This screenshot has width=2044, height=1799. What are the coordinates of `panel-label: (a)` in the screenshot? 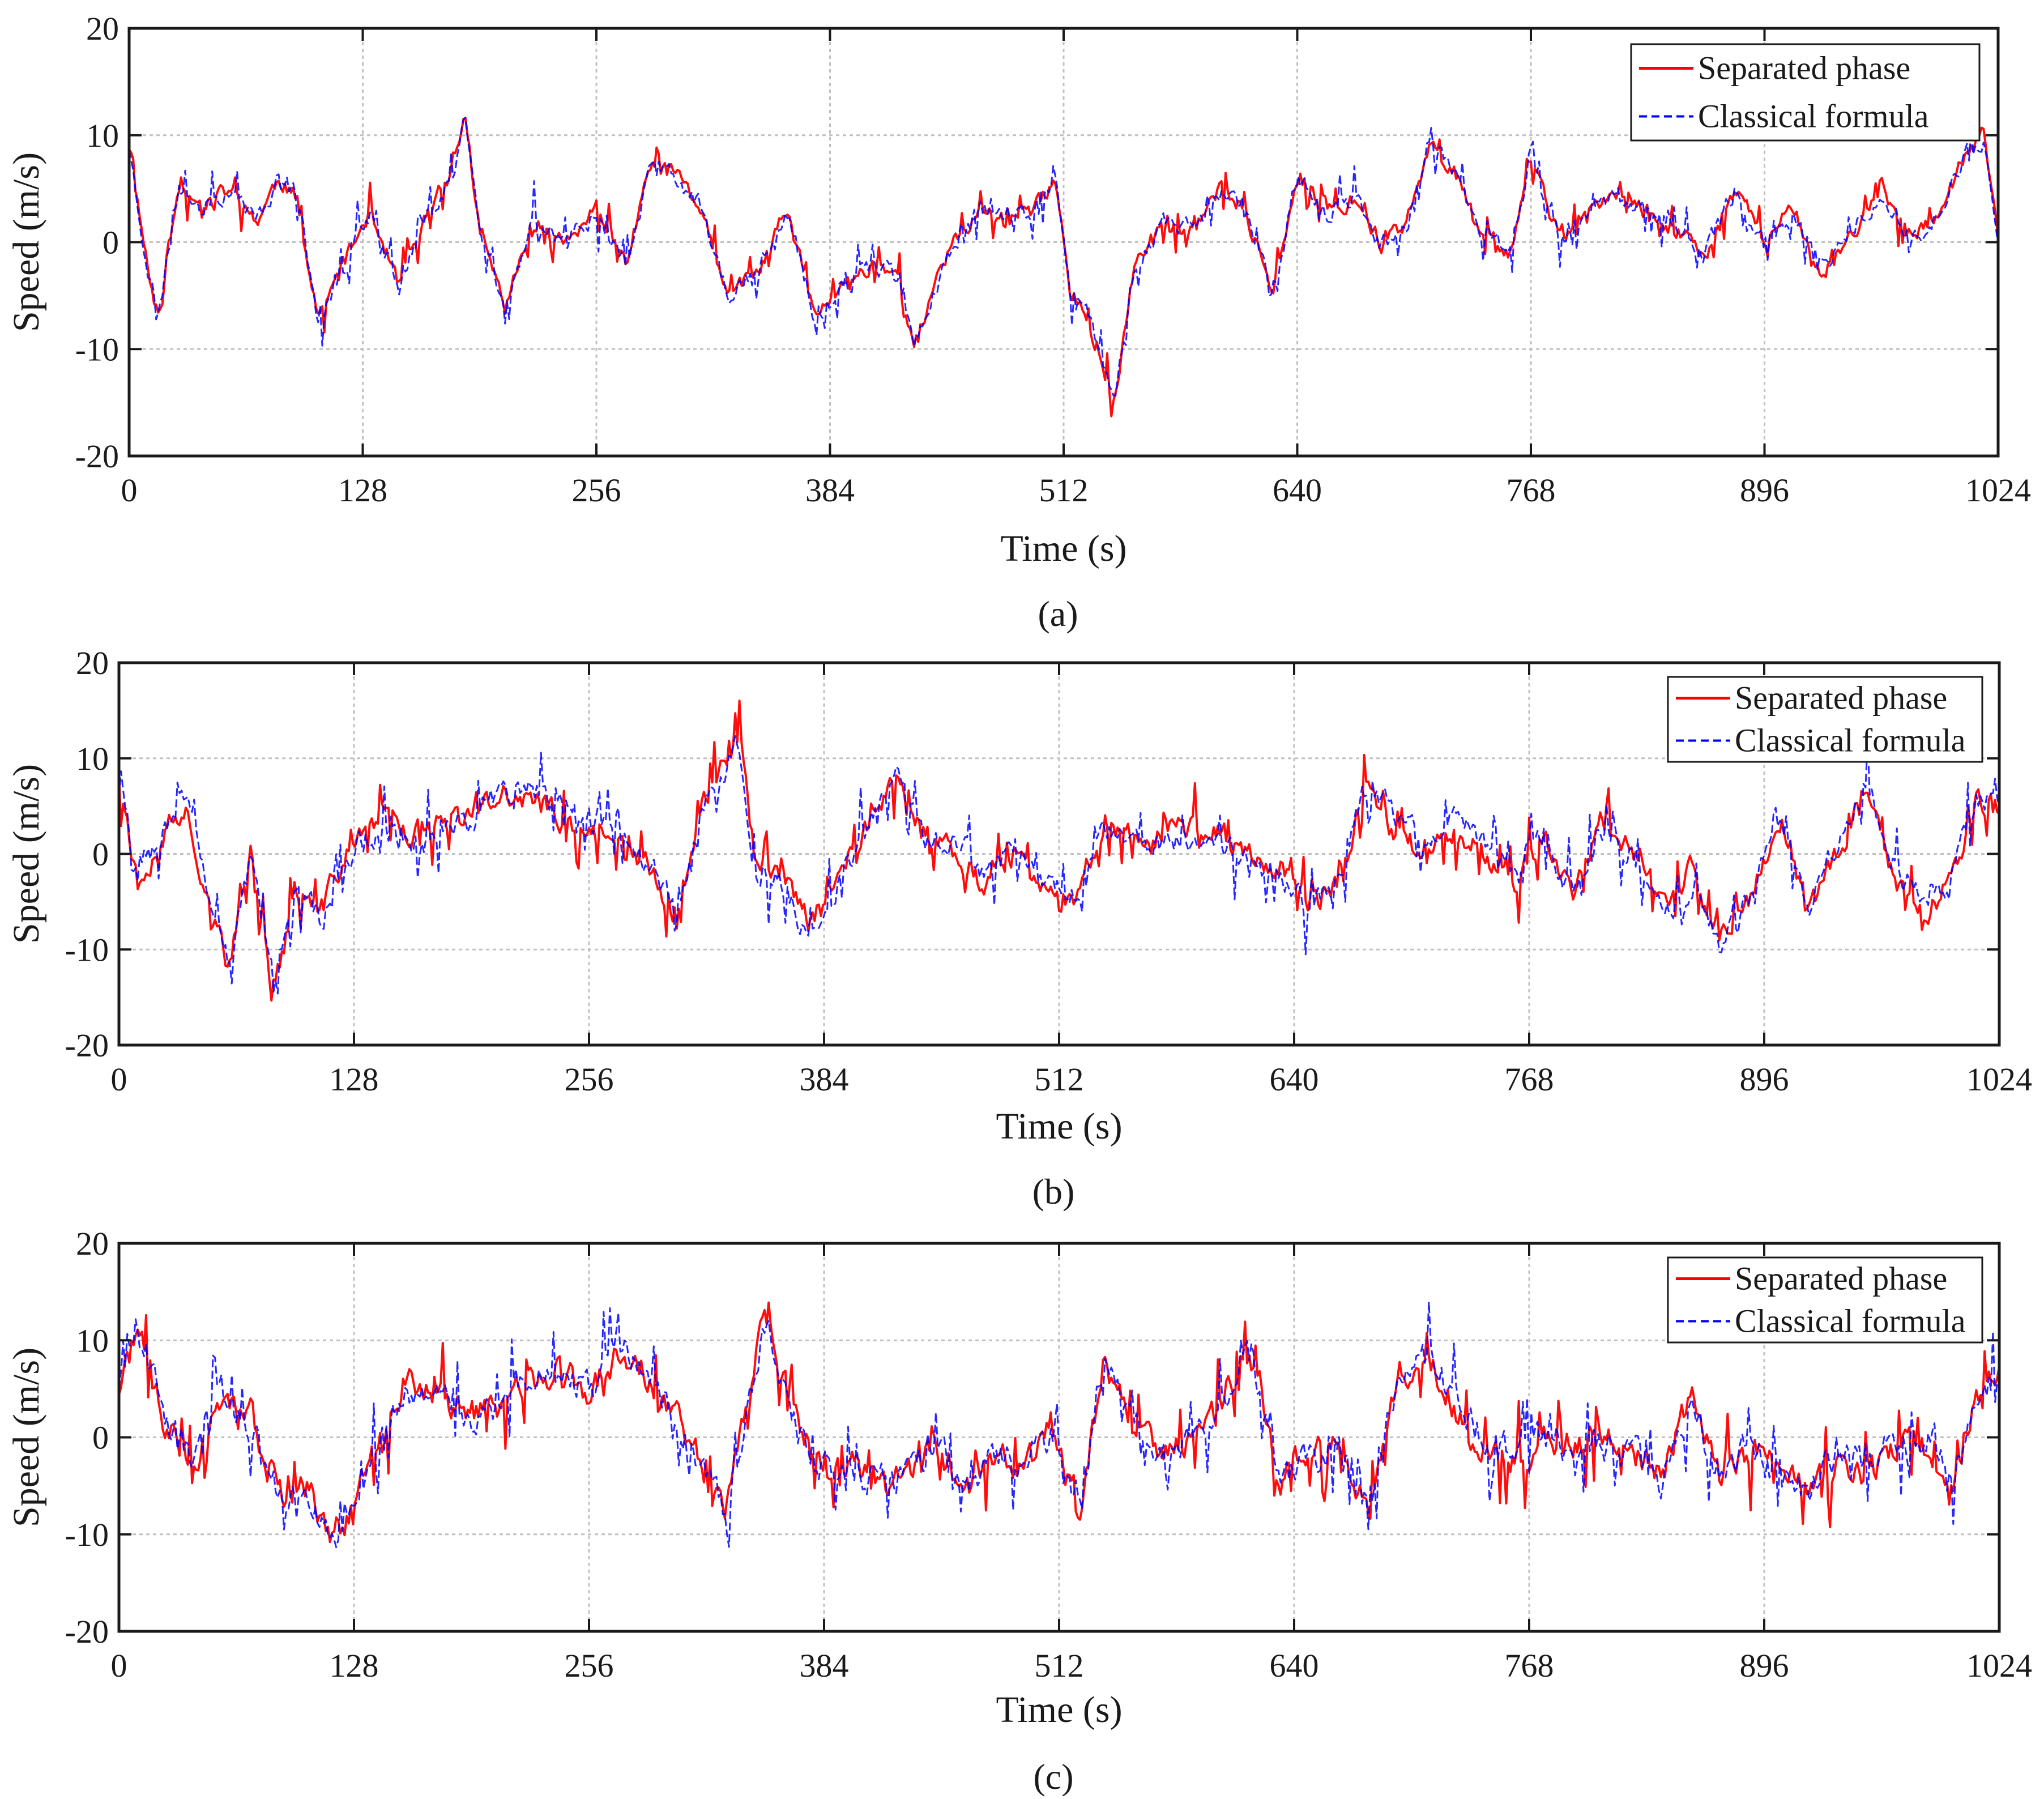 It's located at (1058, 614).